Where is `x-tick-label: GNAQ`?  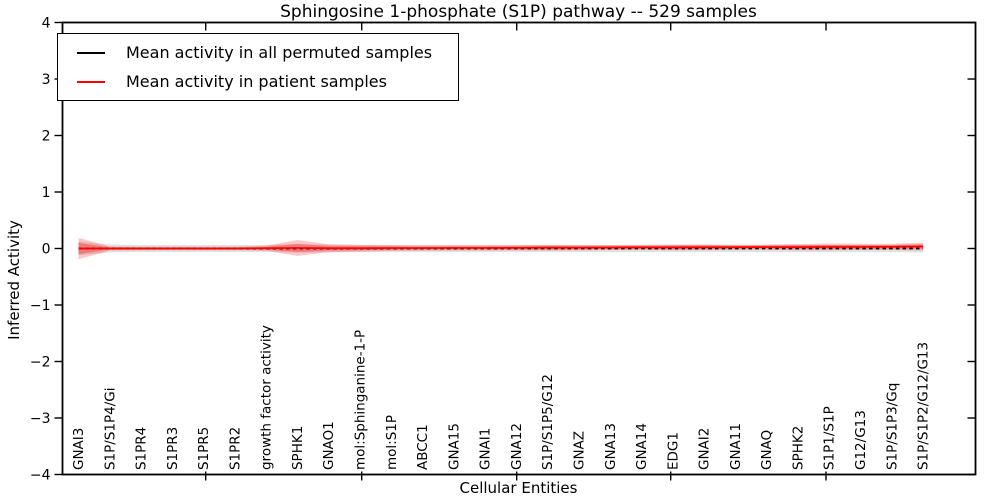
x-tick-label: GNAQ is located at coordinates (767, 450).